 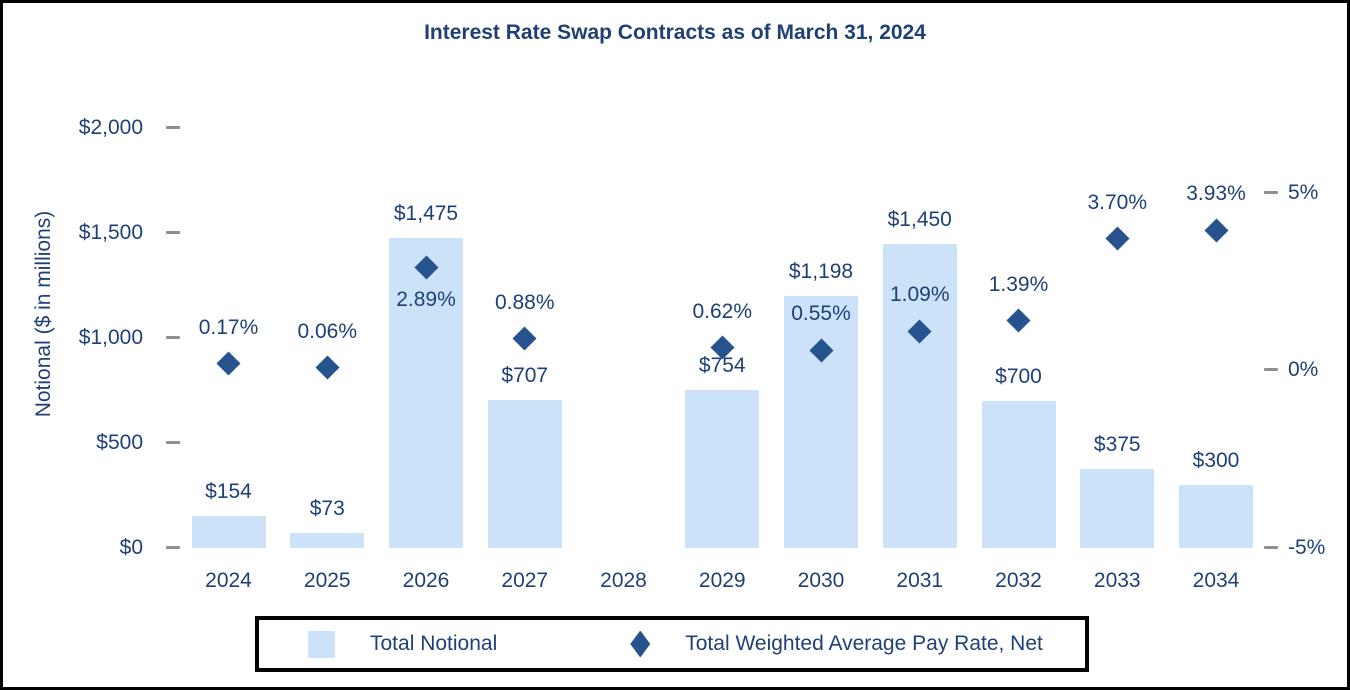 What do you see at coordinates (1303, 192) in the screenshot?
I see `right-axis-tick-label: 5%` at bounding box center [1303, 192].